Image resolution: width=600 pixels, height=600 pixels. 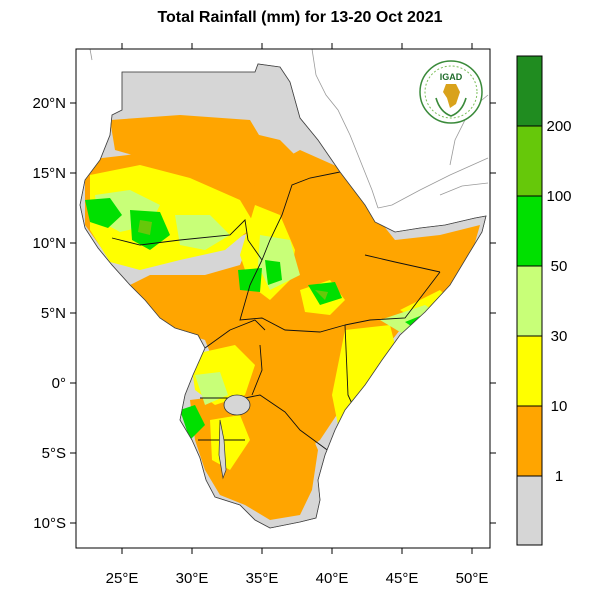 What do you see at coordinates (559, 406) in the screenshot?
I see `legend-tick-label: 10` at bounding box center [559, 406].